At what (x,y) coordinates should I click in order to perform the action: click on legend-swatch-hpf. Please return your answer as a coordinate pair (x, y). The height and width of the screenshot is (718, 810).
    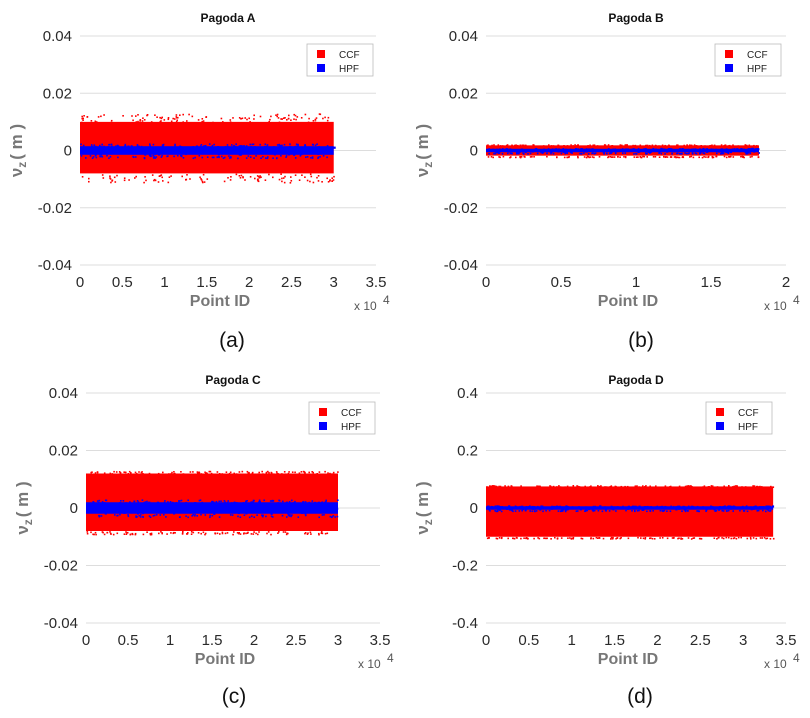
    Looking at the image, I should click on (321, 68).